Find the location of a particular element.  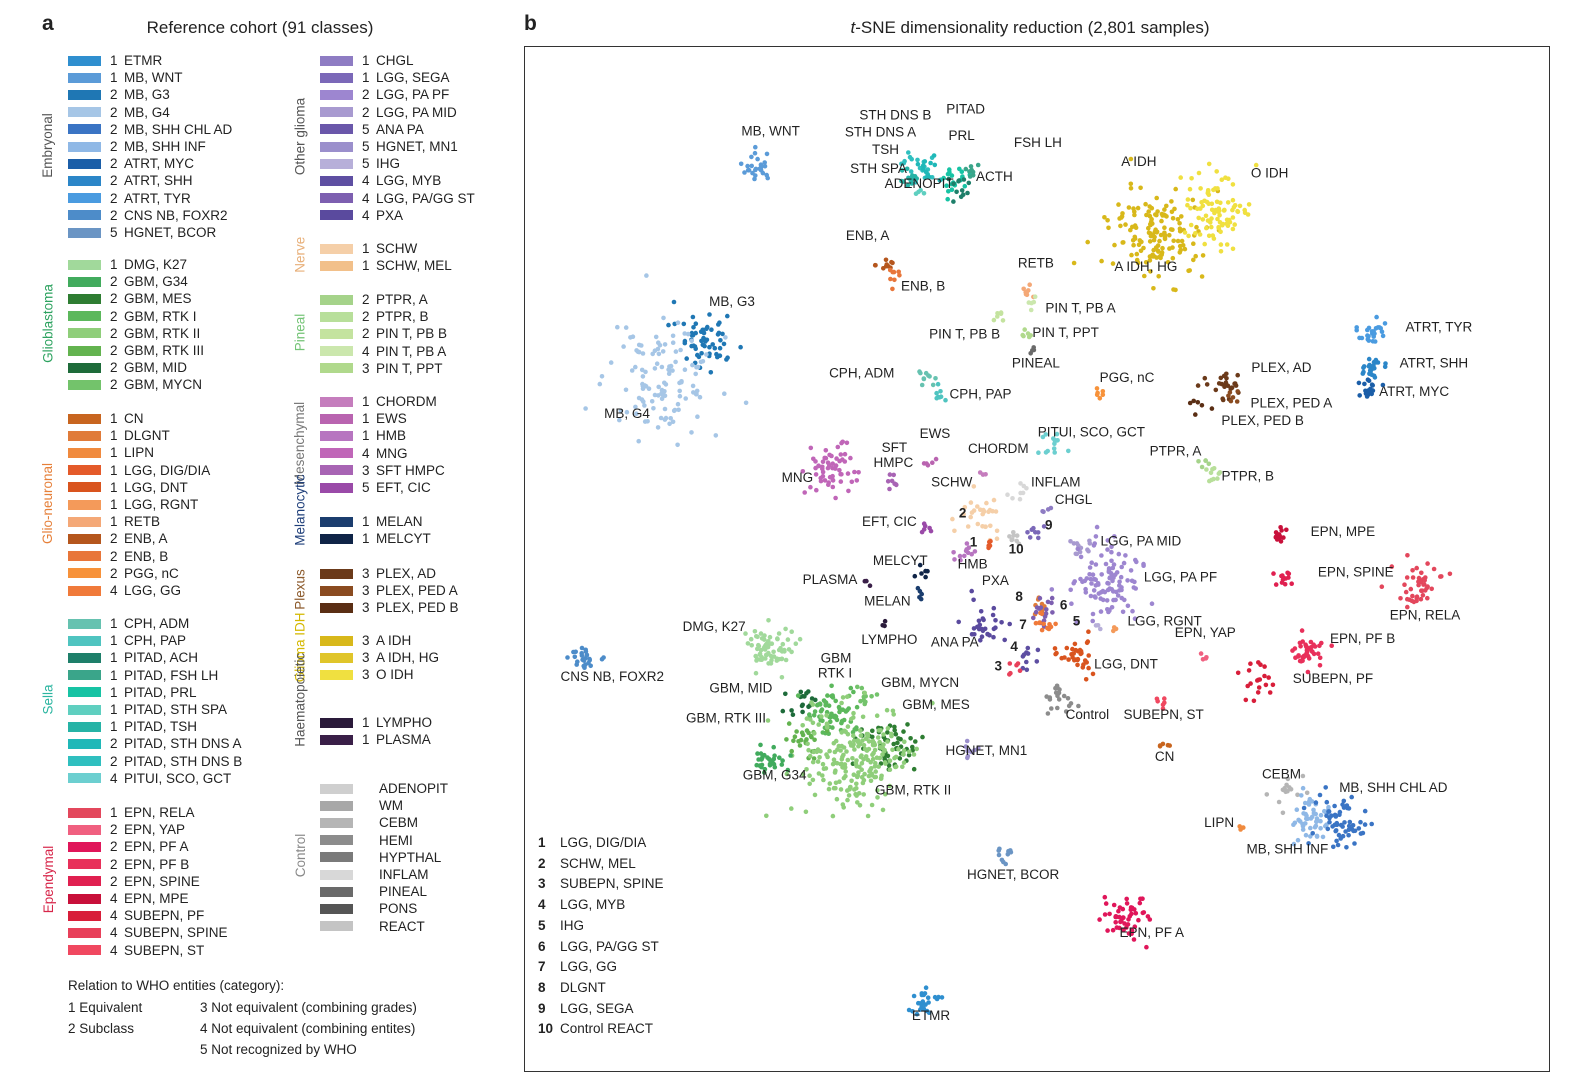

legend-label: GBM, MYCN is located at coordinates (163, 385).